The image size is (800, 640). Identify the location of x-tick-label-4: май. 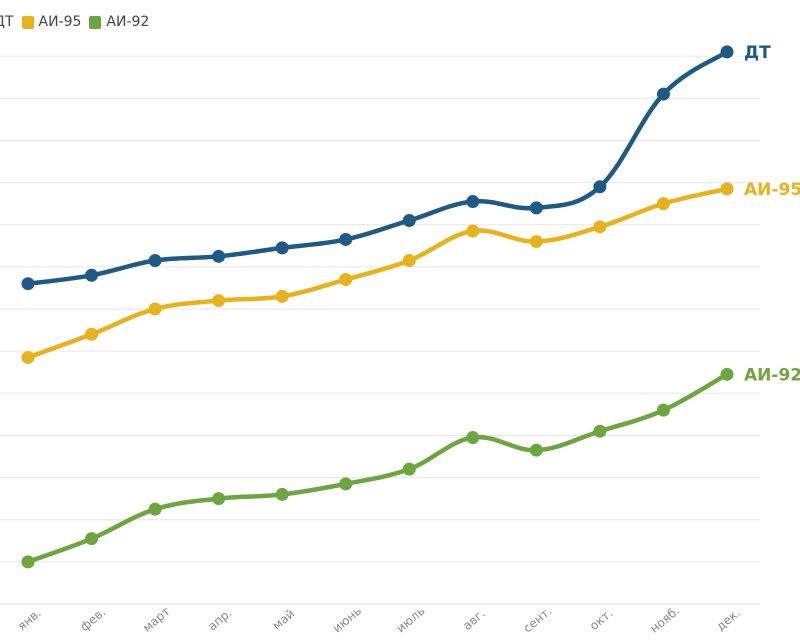
(284, 619).